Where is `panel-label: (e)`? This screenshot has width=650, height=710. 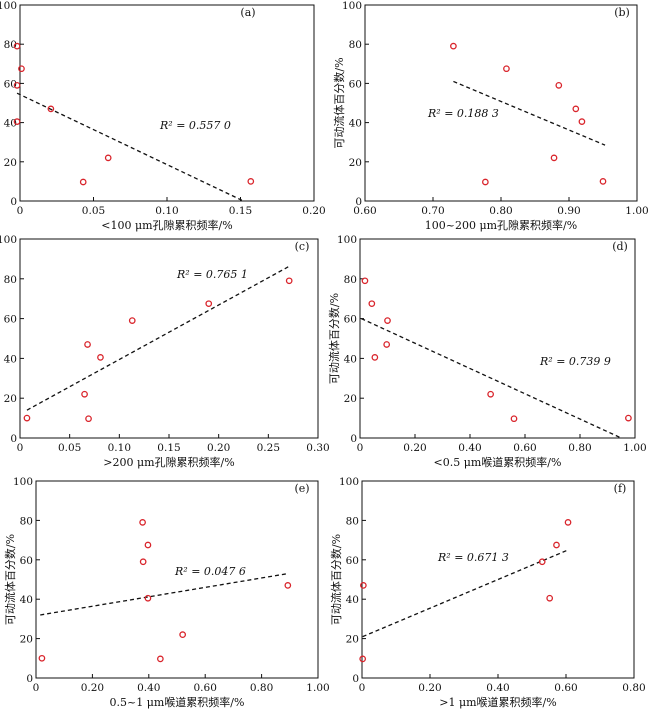
panel-label: (e) is located at coordinates (301, 488).